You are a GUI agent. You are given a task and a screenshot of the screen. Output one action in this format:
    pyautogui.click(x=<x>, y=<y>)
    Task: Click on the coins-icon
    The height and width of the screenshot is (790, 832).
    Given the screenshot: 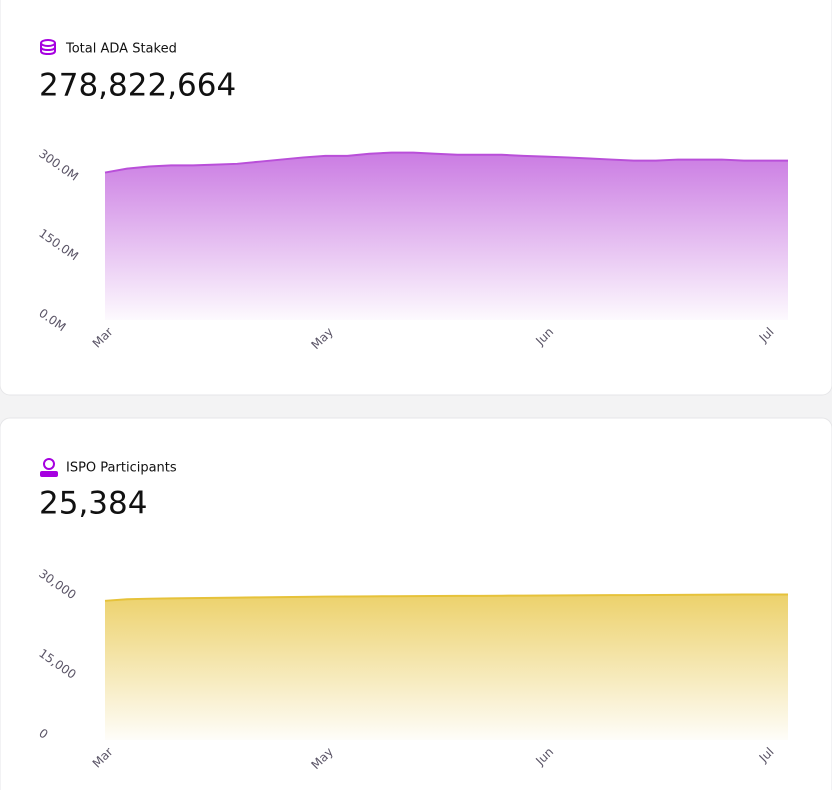 What is the action you would take?
    pyautogui.click(x=48, y=47)
    